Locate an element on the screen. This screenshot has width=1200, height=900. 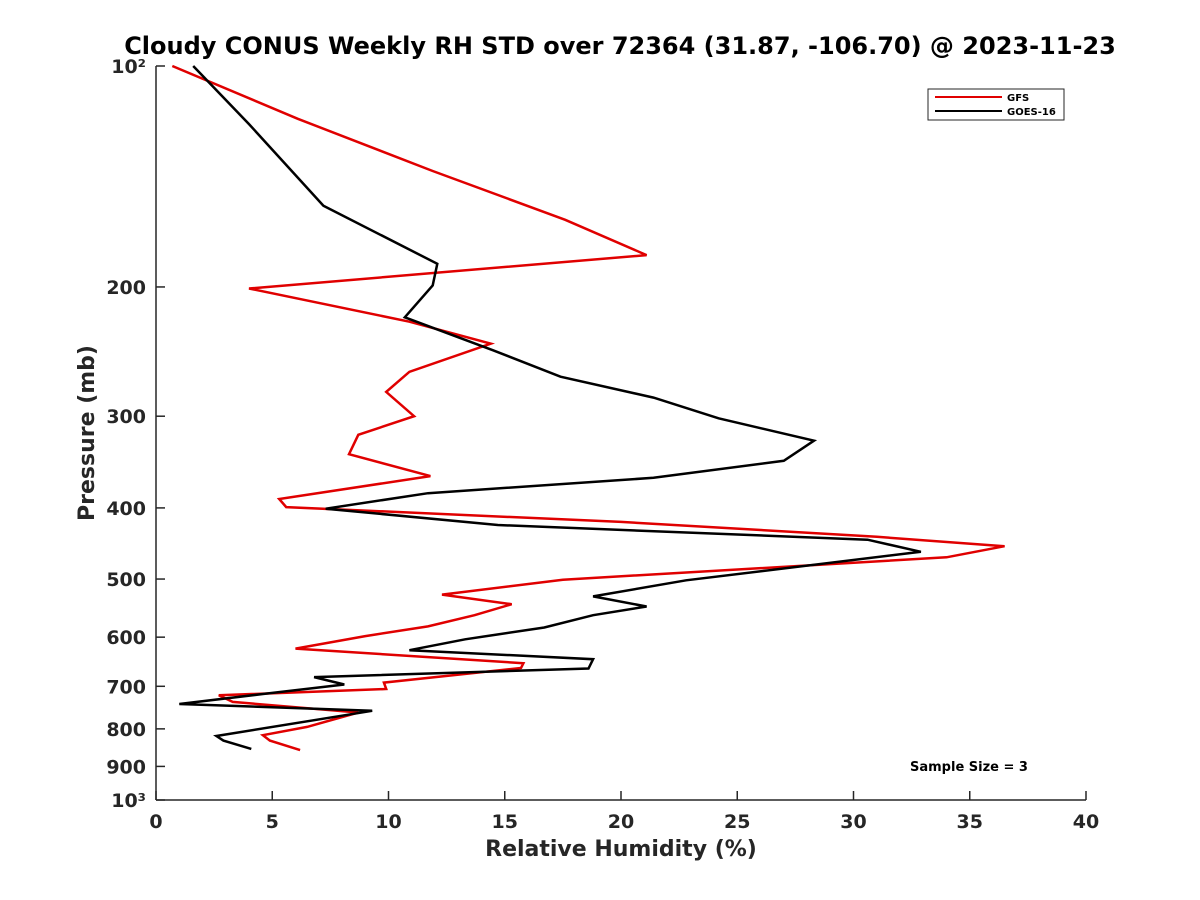
y-tick-label: 900 is located at coordinates (126, 767).